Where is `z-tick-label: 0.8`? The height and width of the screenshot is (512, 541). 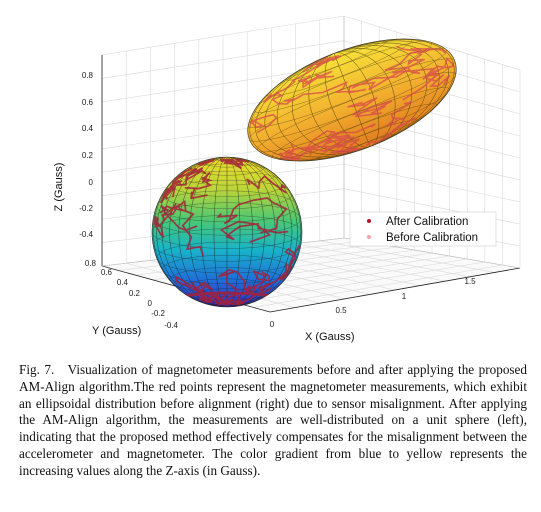 z-tick-label: 0.8 is located at coordinates (88, 75).